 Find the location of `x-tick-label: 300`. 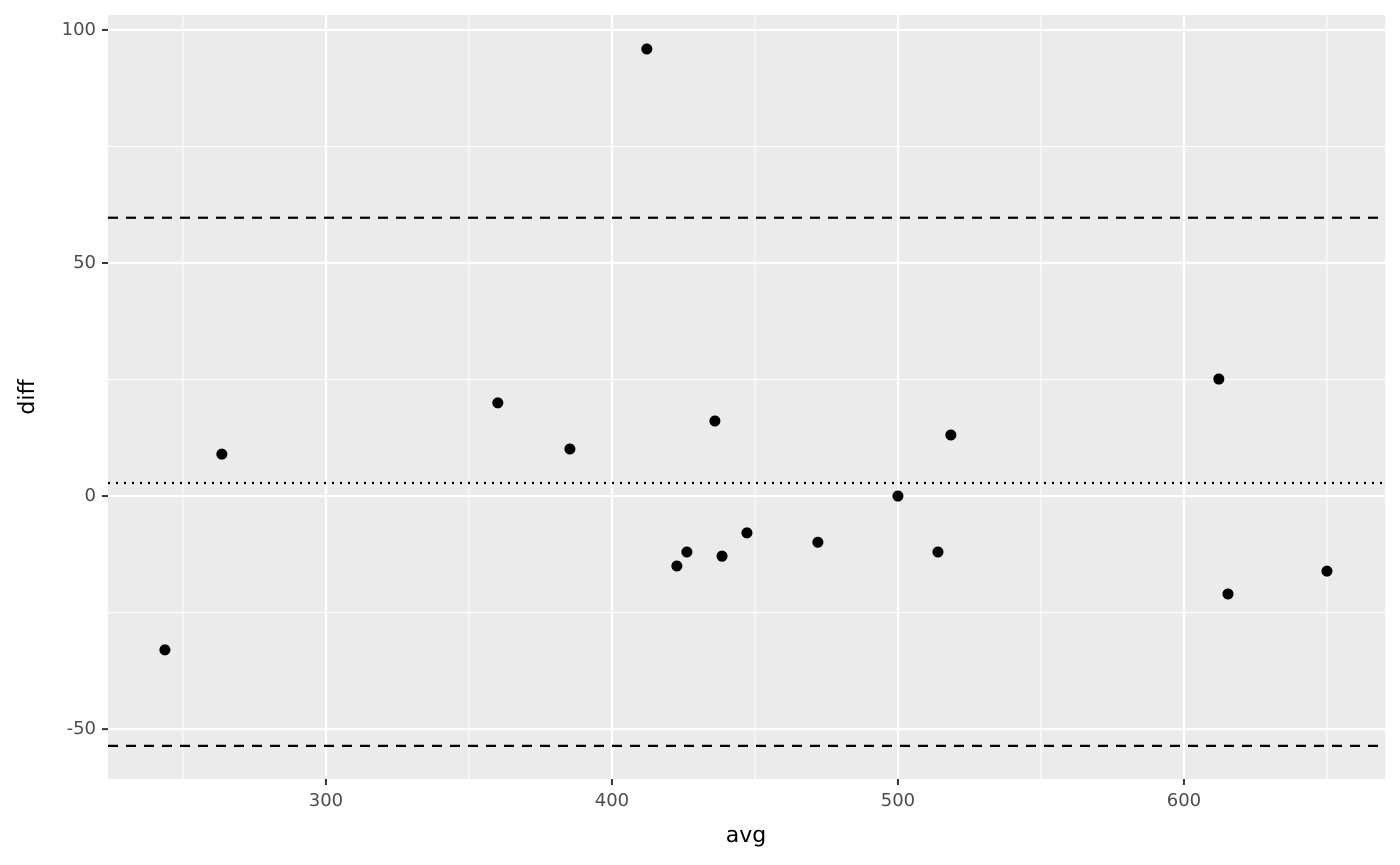

x-tick-label: 300 is located at coordinates (326, 800).